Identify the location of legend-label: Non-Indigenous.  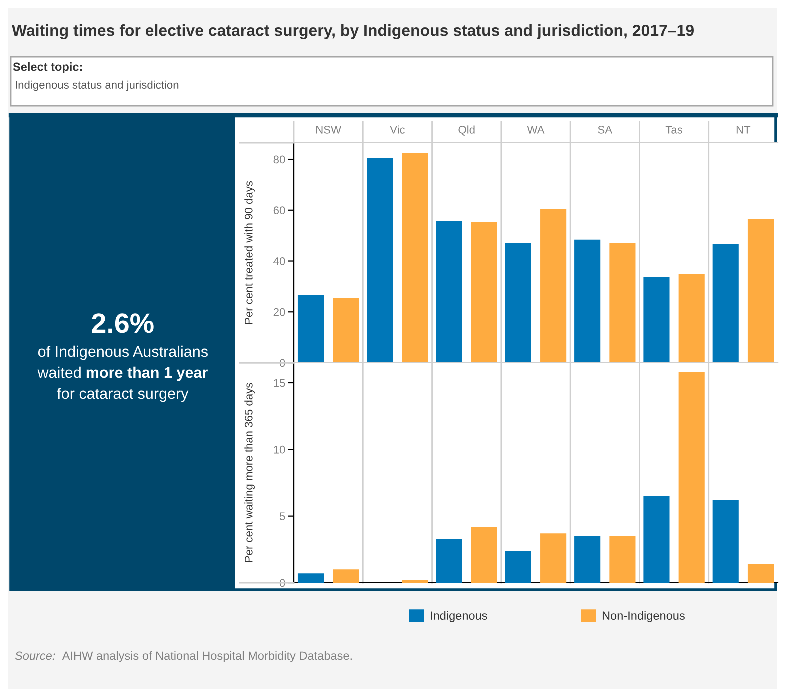
(643, 616).